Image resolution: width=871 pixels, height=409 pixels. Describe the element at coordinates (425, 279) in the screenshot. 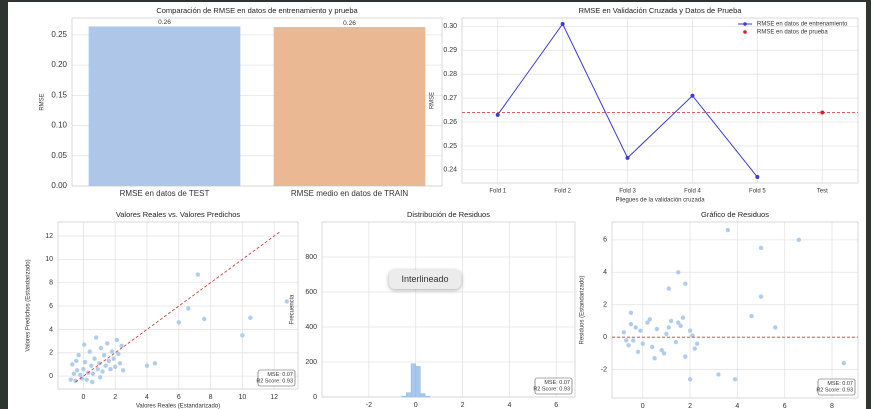

I see `tooltip-button: Interlineado` at that location.